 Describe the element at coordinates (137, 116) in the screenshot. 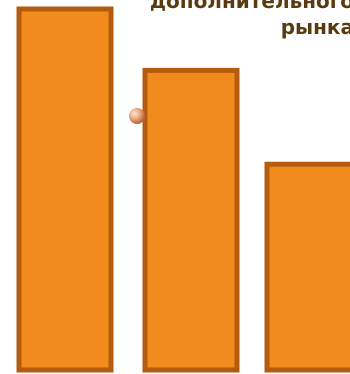

I see `marker-dot` at that location.